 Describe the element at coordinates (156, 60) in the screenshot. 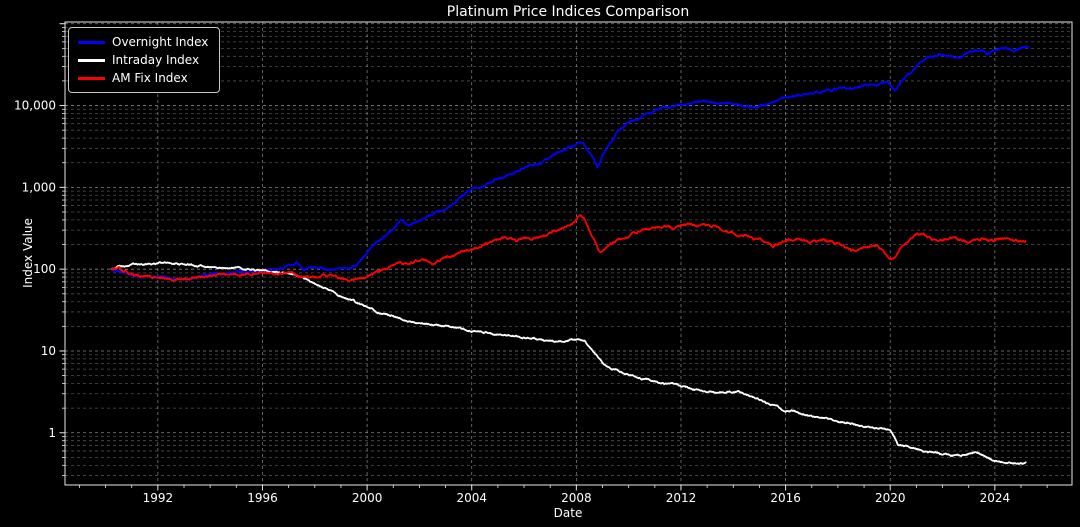

I see `legend-label: Intraday Index` at that location.